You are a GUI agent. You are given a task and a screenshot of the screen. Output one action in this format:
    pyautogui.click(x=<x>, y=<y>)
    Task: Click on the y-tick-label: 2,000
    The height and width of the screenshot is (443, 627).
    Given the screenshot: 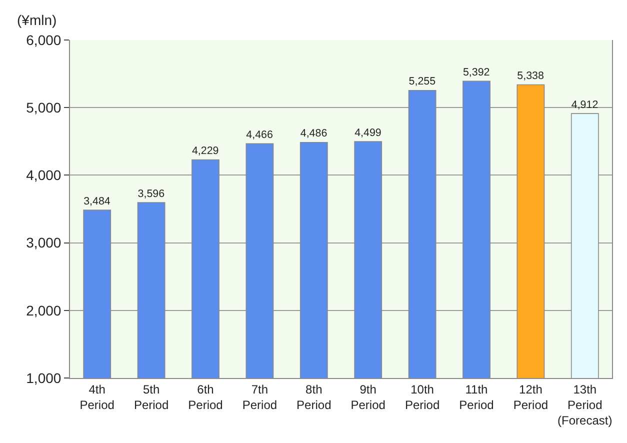 What is the action you would take?
    pyautogui.click(x=44, y=310)
    